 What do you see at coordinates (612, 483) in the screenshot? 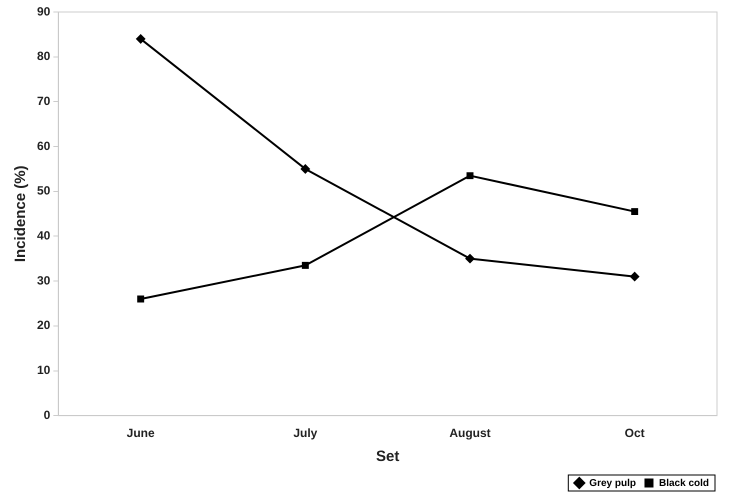
I see `legend-label: Grey pulp` at bounding box center [612, 483].